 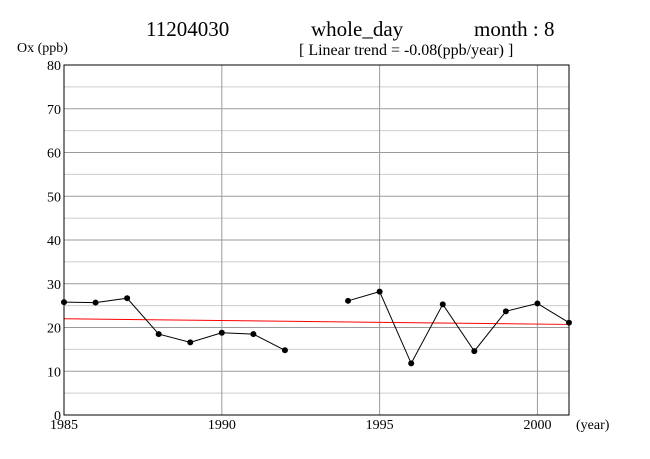 What do you see at coordinates (188, 29) in the screenshot?
I see `station-id: 11204030` at bounding box center [188, 29].